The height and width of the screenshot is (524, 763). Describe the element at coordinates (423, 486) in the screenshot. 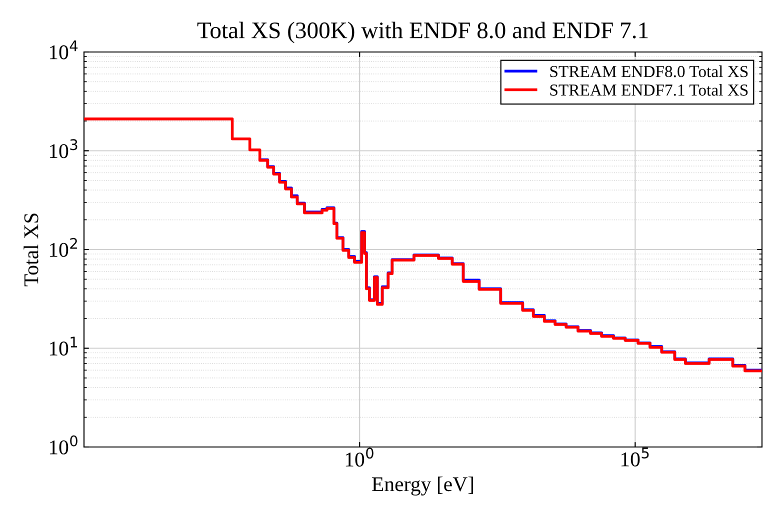

I see `x-axis-title: Energy [eV]` at that location.